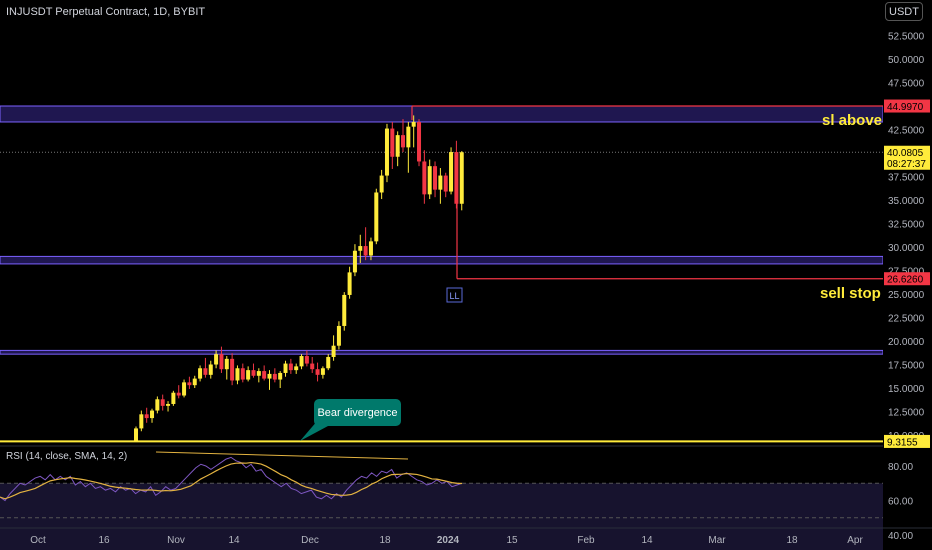  I want to click on sell-stop-label: sell stop, so click(850, 293).